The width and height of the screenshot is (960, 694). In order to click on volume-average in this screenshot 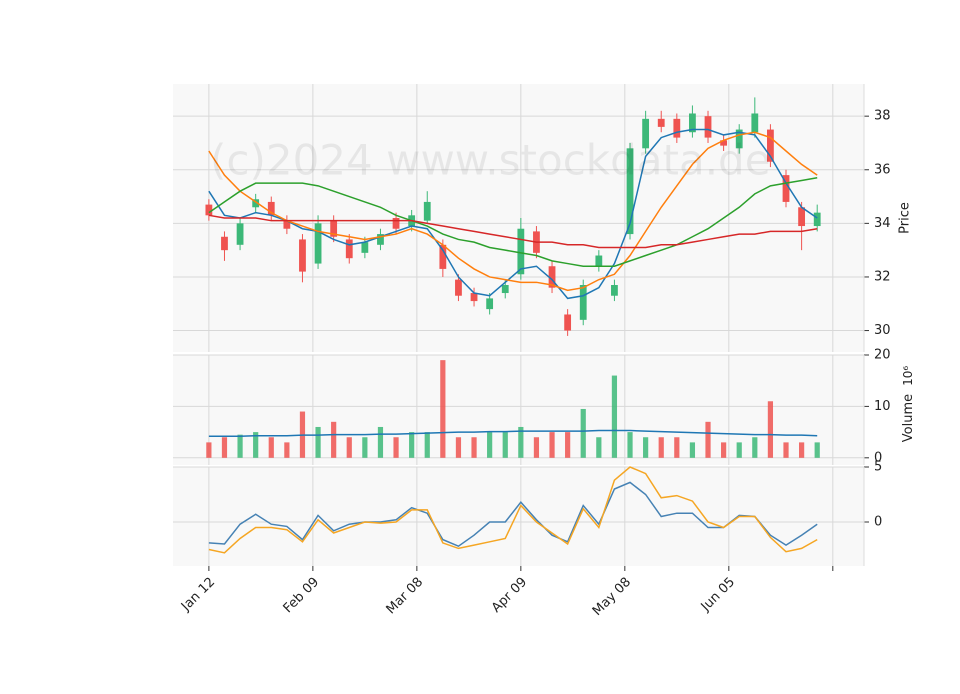, I will do `click(513, 433)`.